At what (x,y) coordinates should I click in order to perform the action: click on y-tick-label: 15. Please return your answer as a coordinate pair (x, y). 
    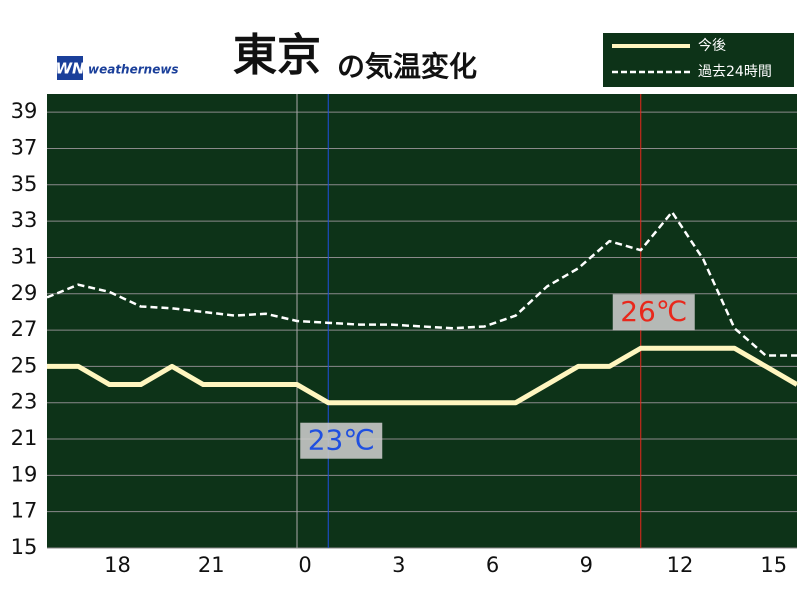
    Looking at the image, I should click on (24, 547).